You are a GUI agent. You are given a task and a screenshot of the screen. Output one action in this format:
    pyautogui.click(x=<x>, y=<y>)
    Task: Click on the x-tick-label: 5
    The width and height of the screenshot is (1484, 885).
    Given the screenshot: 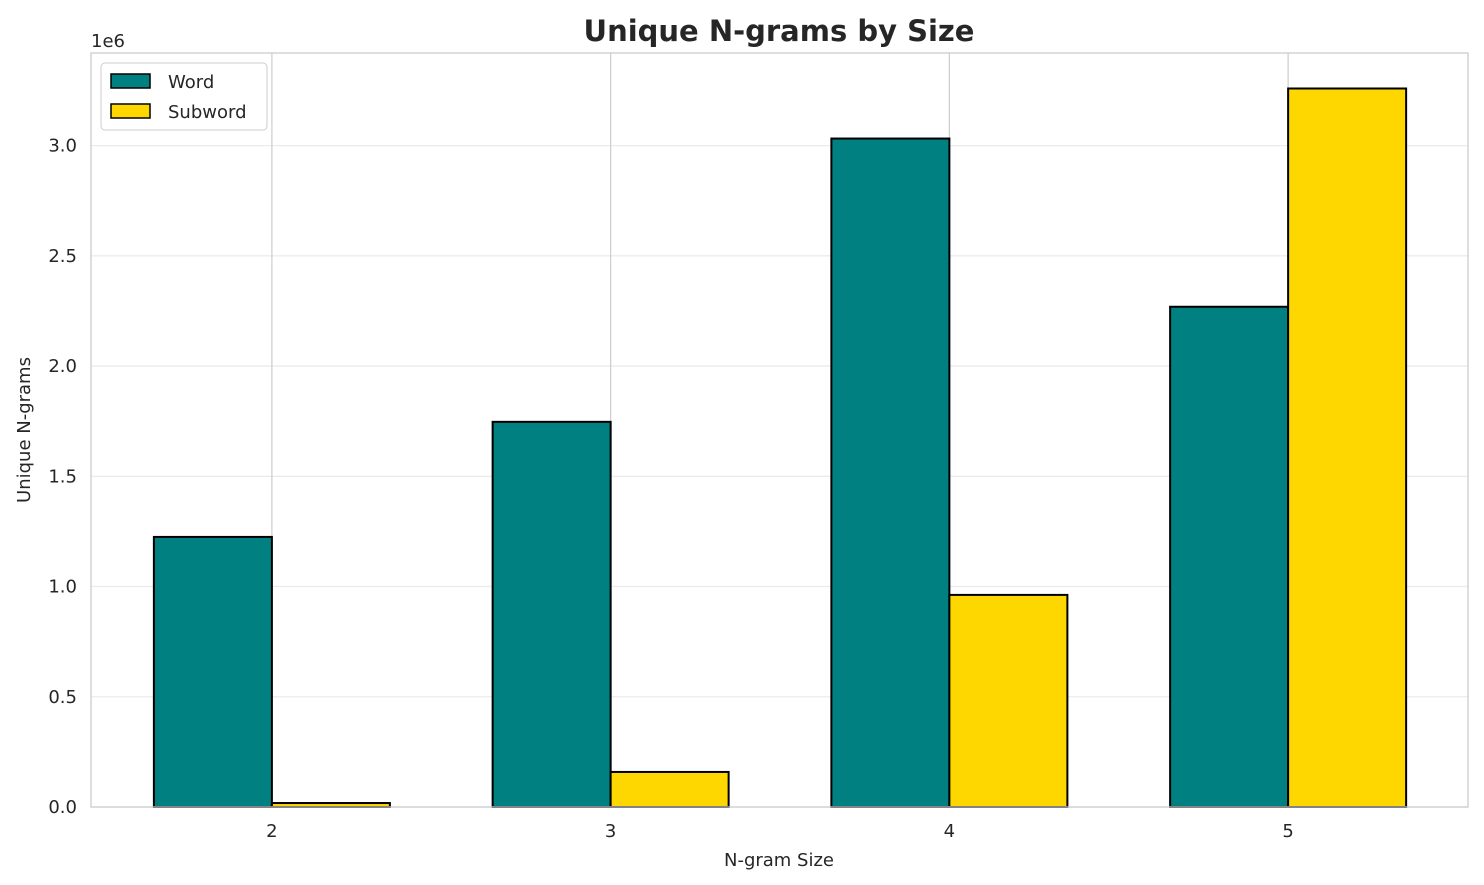 What is the action you would take?
    pyautogui.click(x=1287, y=831)
    